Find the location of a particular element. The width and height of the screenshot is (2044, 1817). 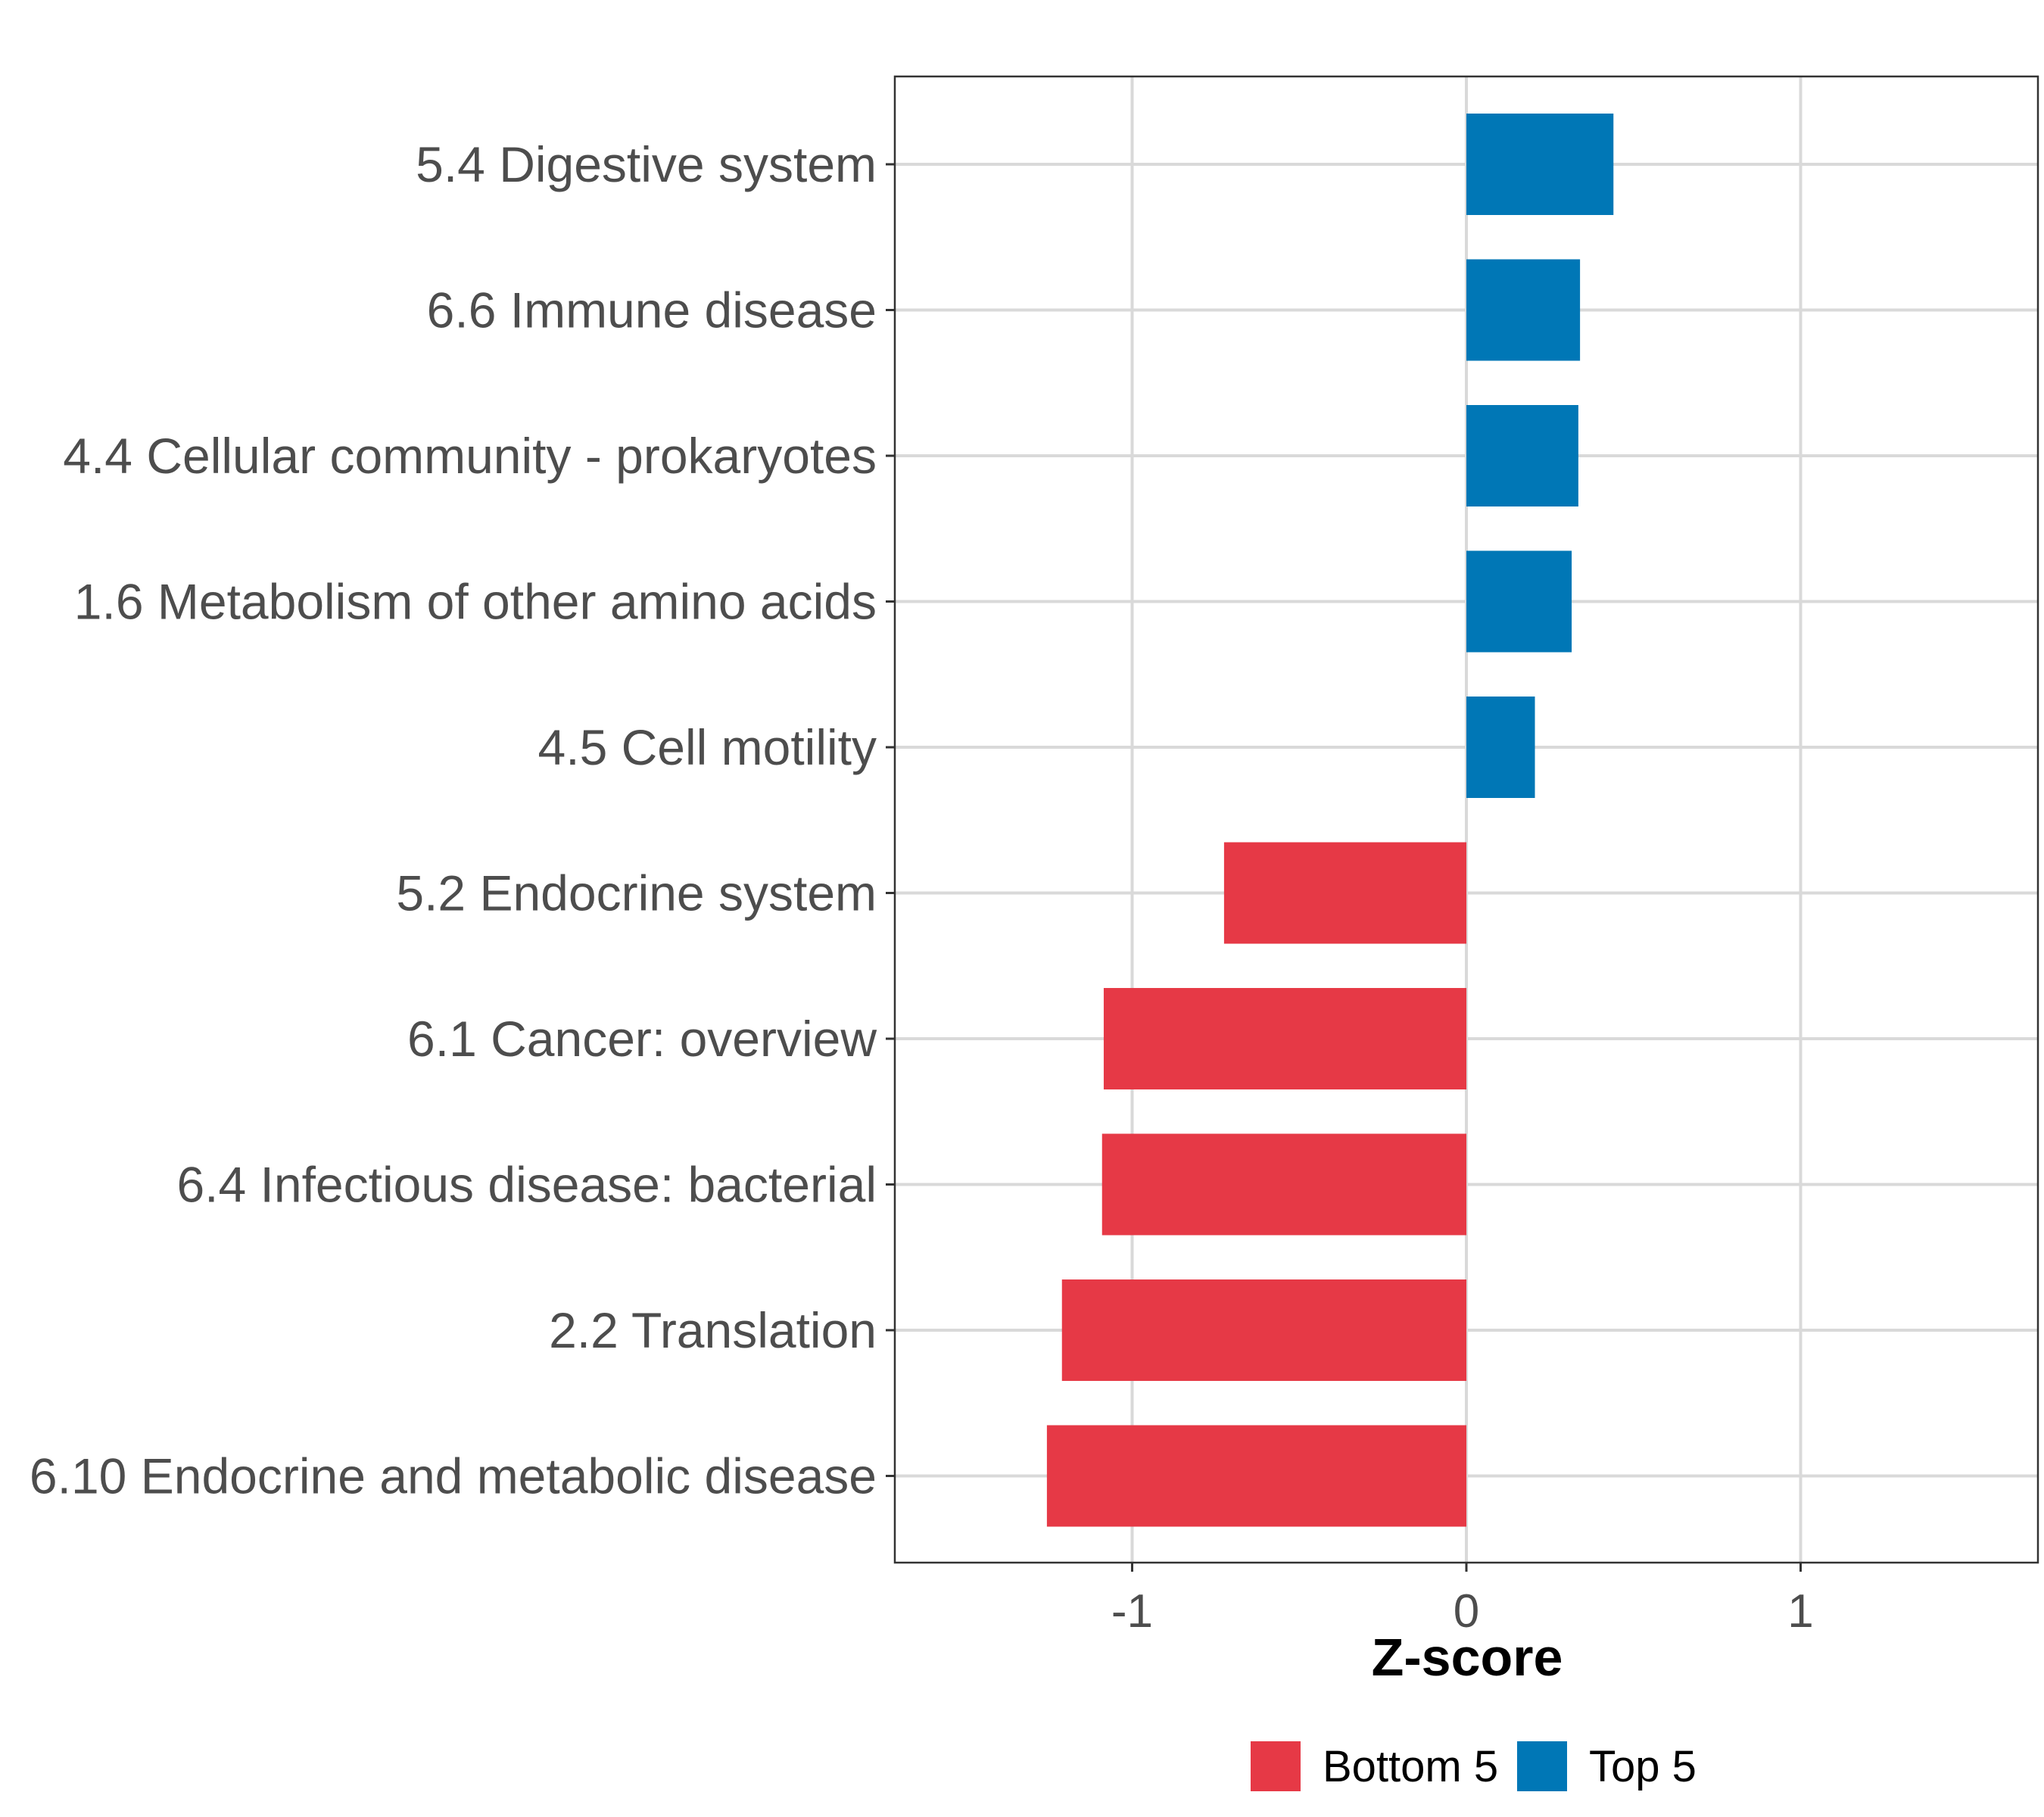

x-tick-label-1: 0 is located at coordinates (1466, 1612).